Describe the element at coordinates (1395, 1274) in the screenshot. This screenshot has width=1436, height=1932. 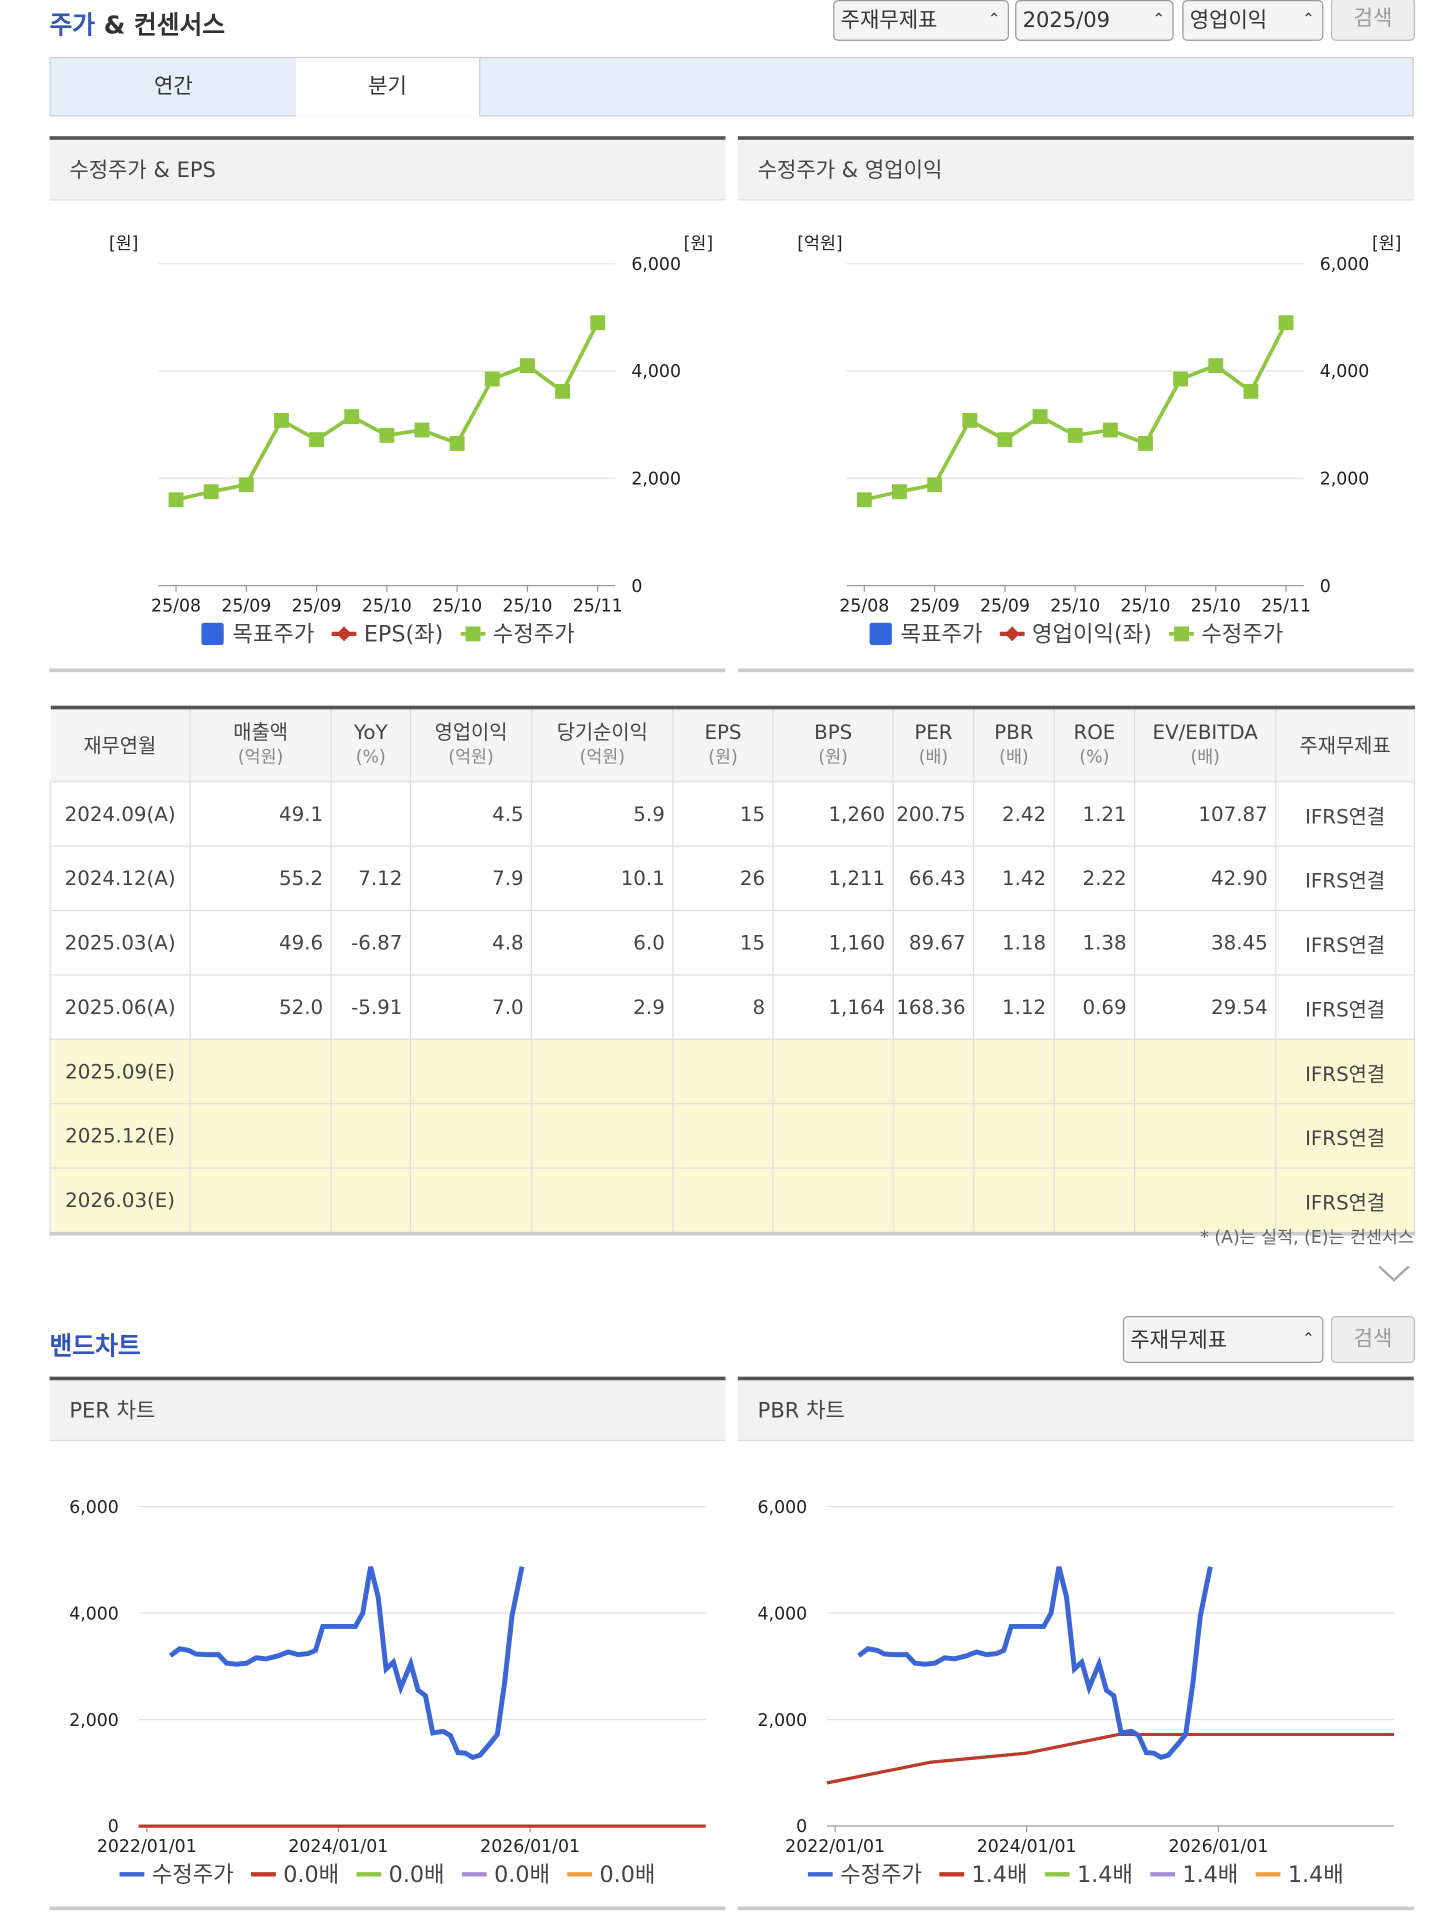
I see `expand-icon` at that location.